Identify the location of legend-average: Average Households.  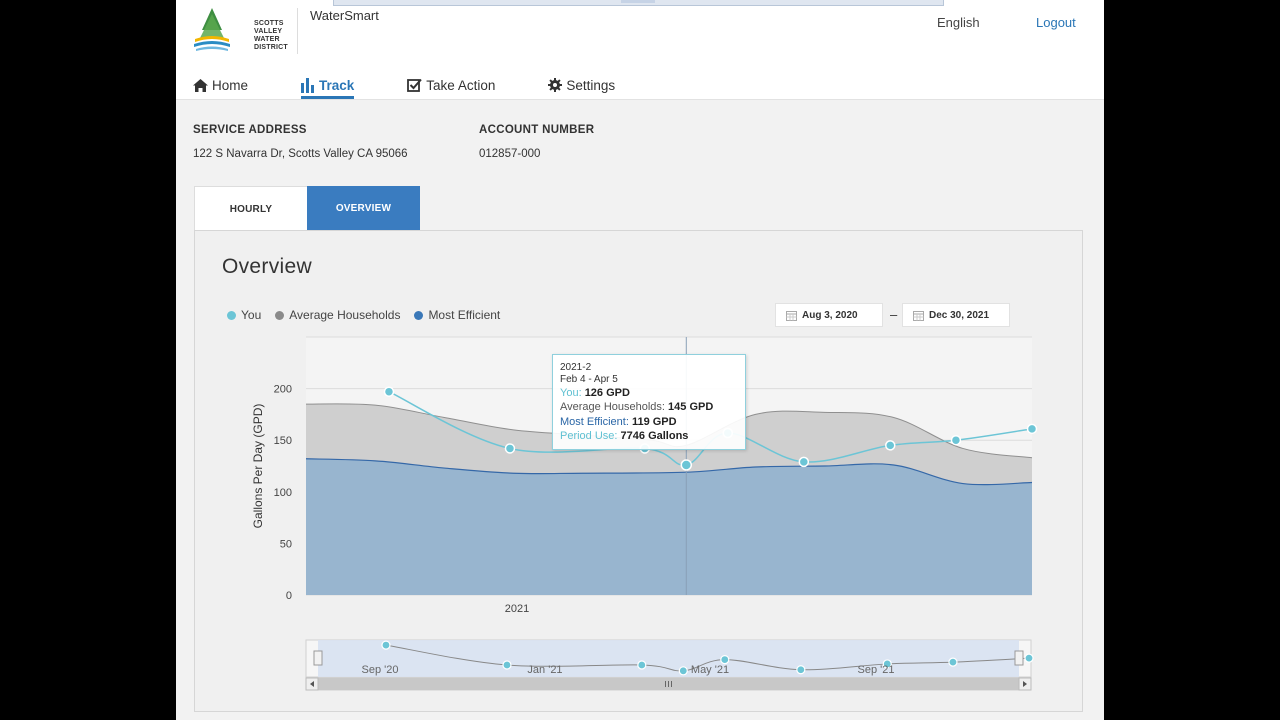
(337, 315).